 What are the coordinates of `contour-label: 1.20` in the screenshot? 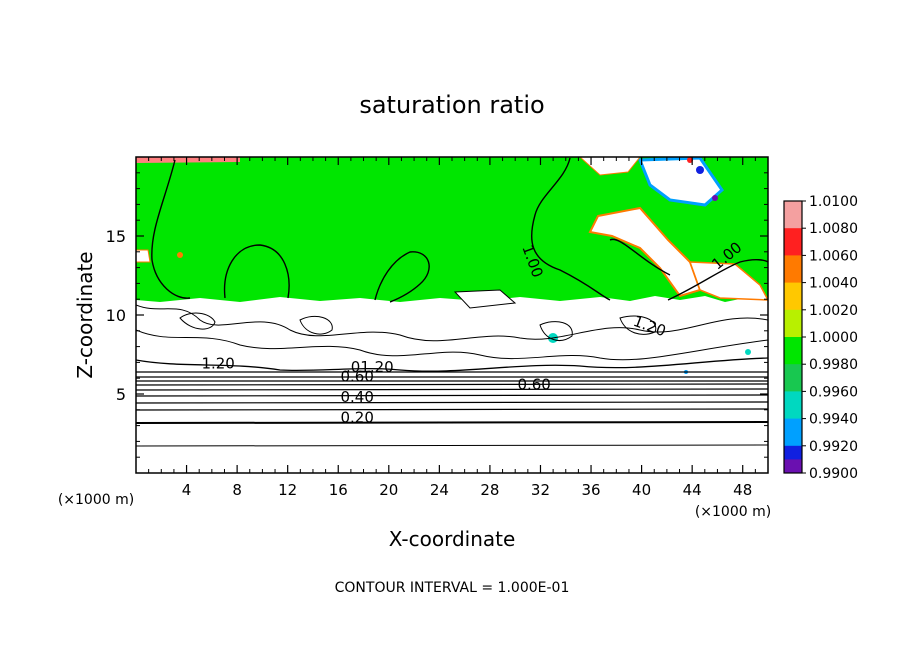 It's located at (217, 364).